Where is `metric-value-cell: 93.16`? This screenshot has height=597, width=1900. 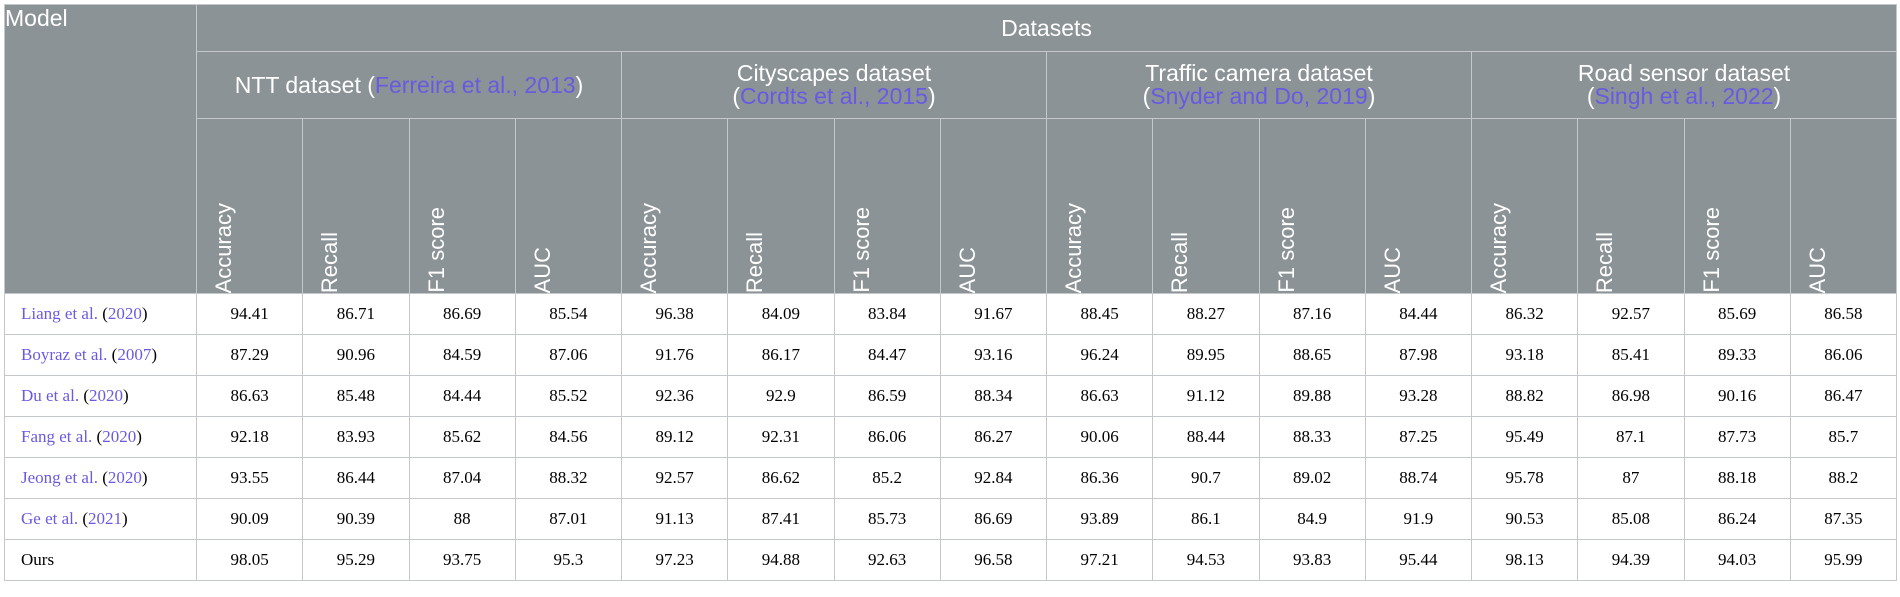
metric-value-cell: 93.16 is located at coordinates (993, 355).